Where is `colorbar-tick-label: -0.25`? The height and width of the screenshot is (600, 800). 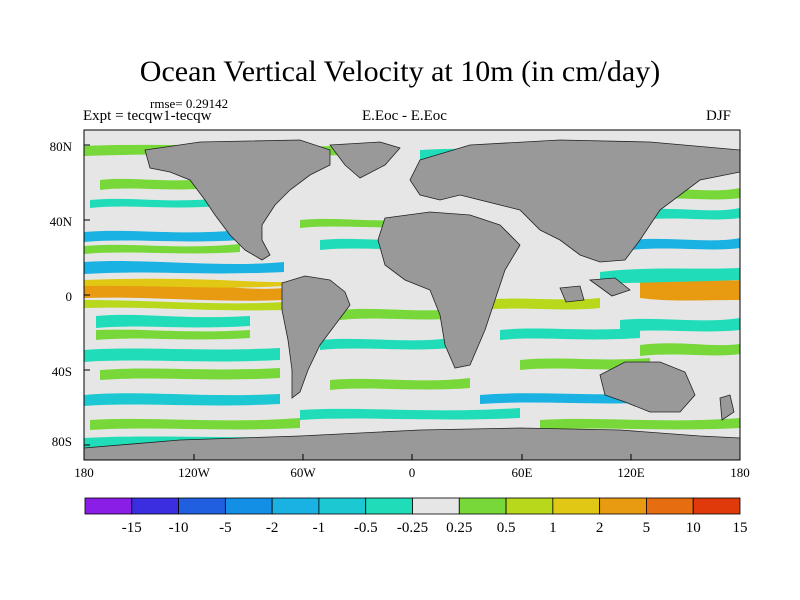
colorbar-tick-label: -0.25 is located at coordinates (412, 528).